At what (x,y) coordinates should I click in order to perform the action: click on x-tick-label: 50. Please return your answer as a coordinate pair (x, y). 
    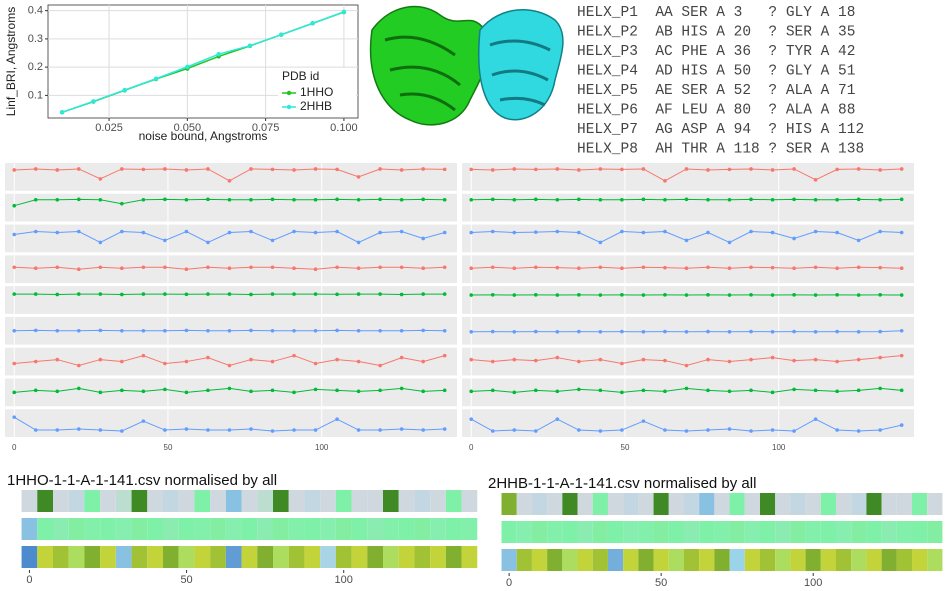
    Looking at the image, I should click on (168, 447).